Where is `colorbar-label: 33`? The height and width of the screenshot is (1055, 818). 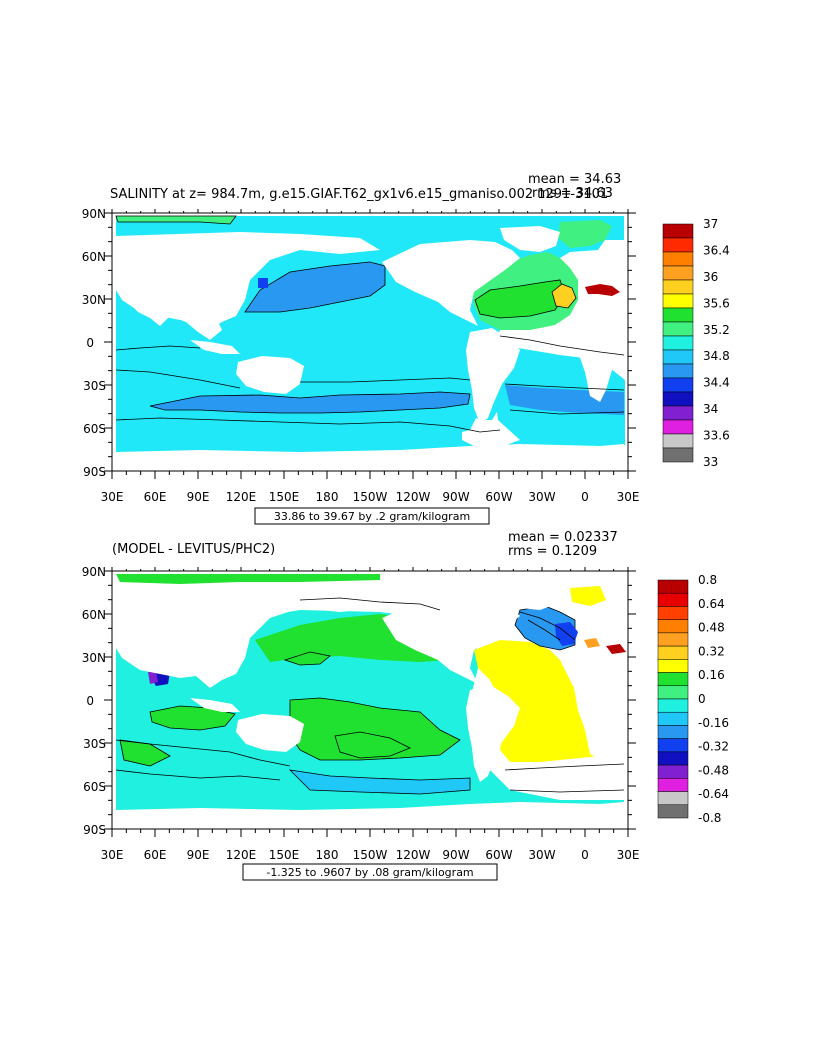 colorbar-label: 33 is located at coordinates (710, 462).